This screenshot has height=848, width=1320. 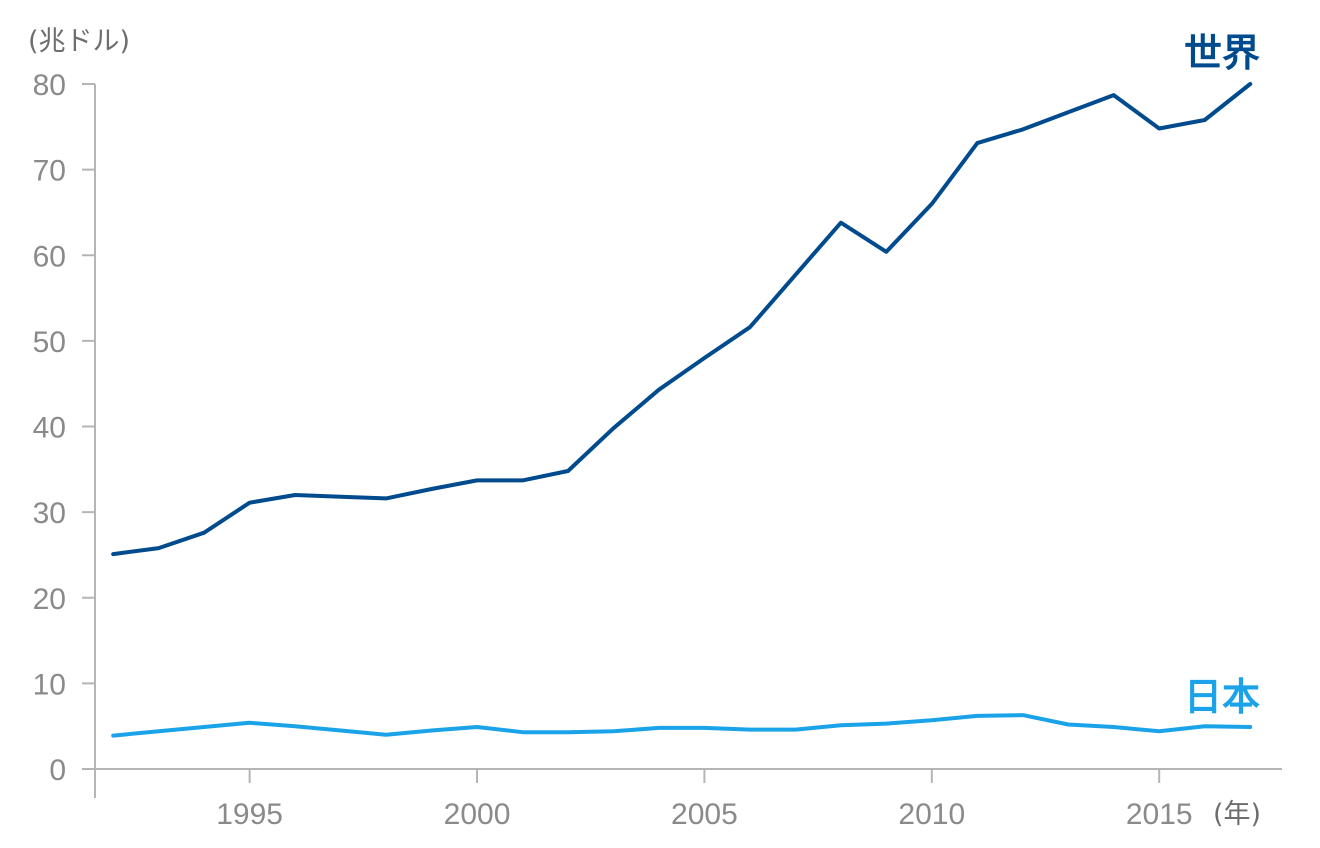 I want to click on y-tick-label-40: 40, so click(x=49, y=428).